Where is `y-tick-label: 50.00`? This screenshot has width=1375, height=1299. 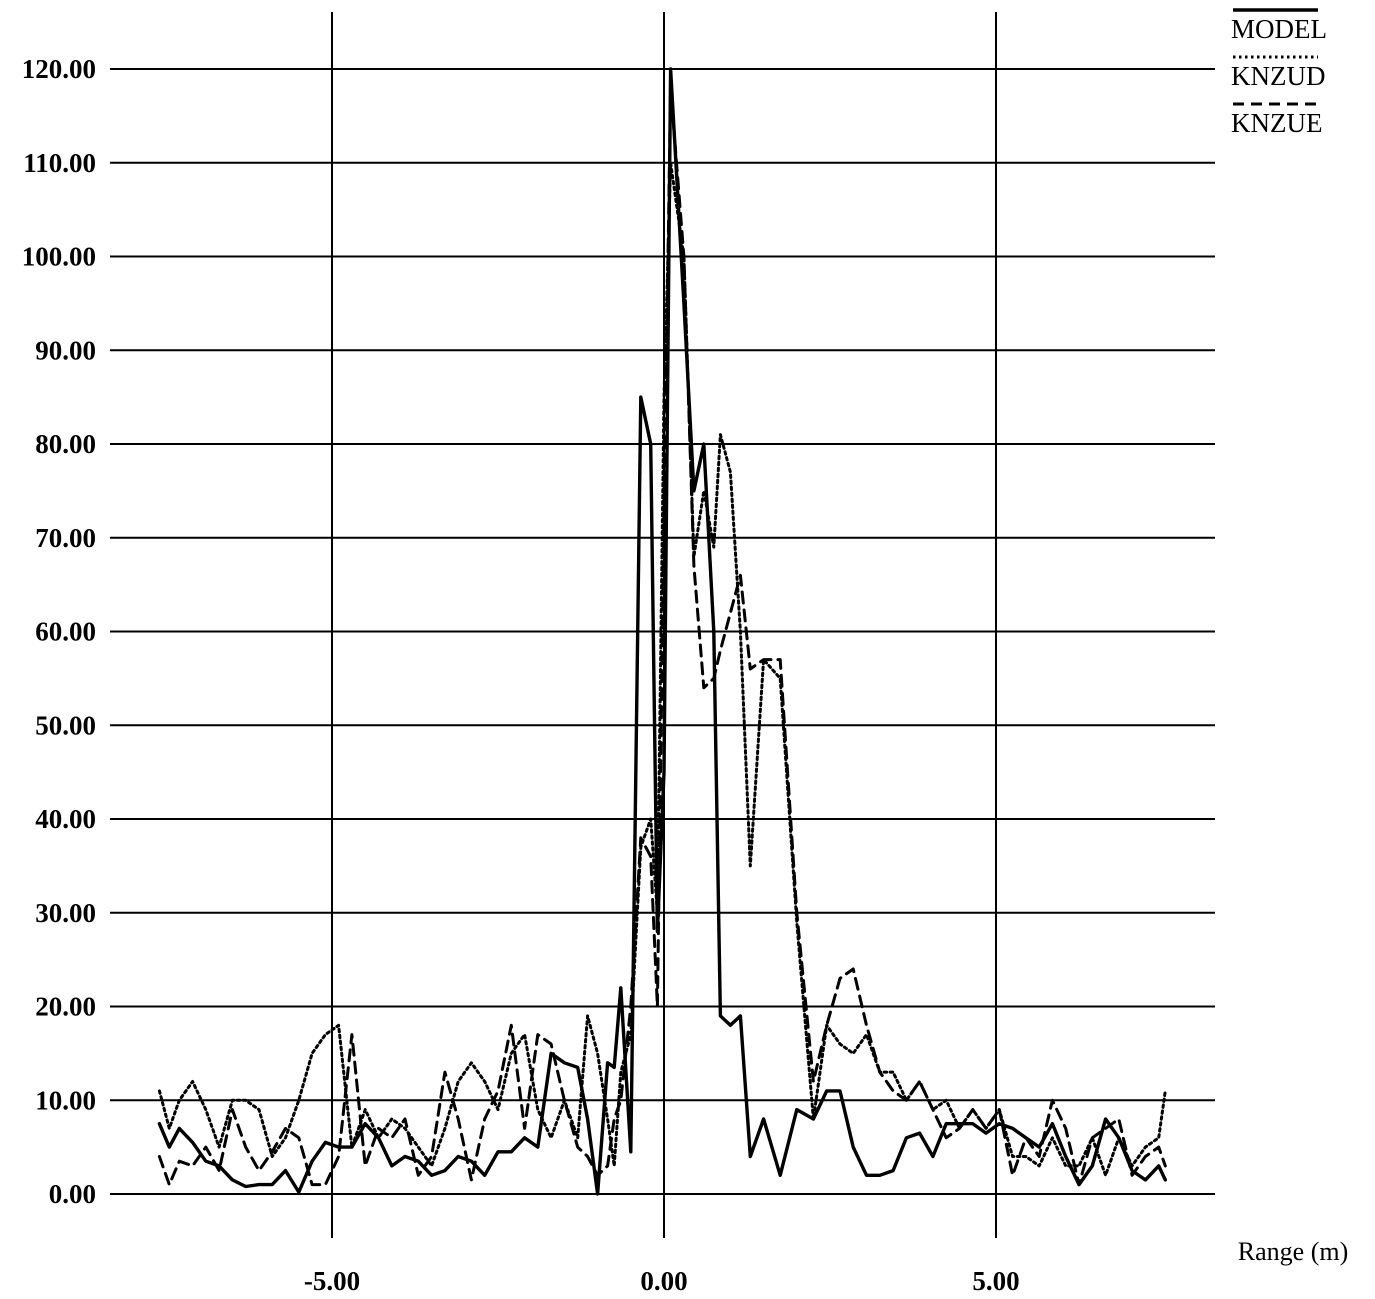
y-tick-label: 50.00 is located at coordinates (65, 725).